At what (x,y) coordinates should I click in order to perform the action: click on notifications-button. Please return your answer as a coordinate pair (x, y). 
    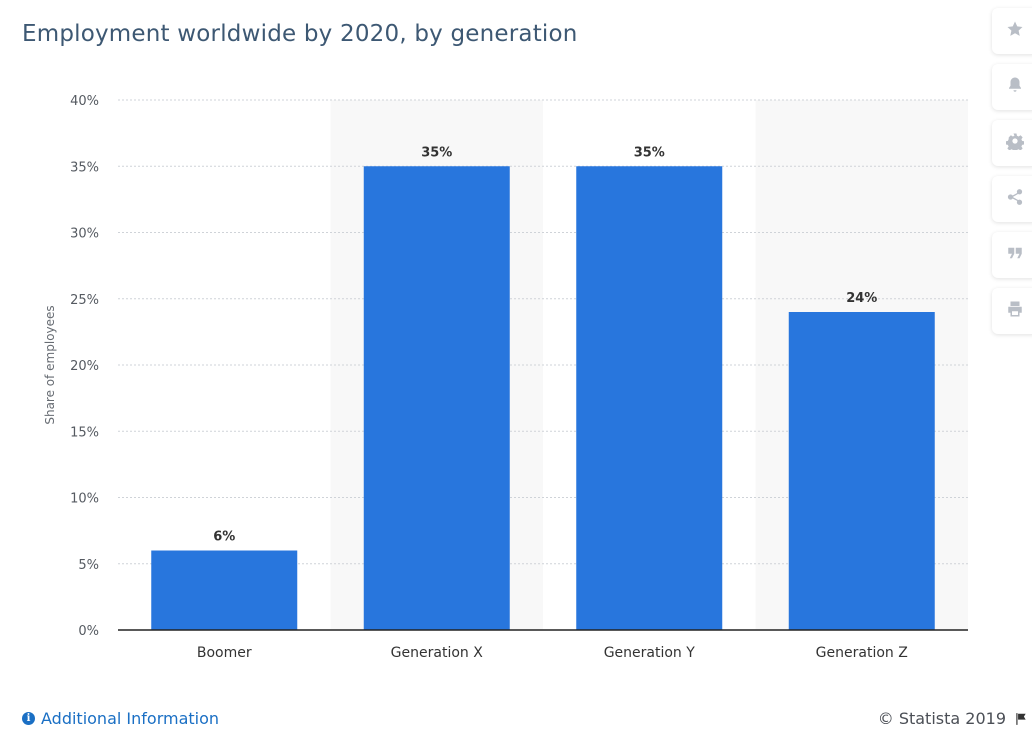
    Looking at the image, I should click on (1012, 87).